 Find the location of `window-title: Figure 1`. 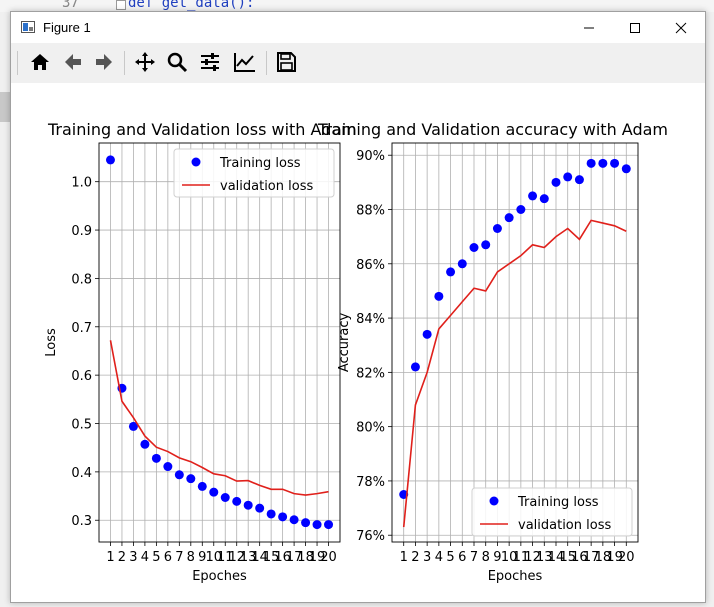

window-title: Figure 1 is located at coordinates (67, 27).